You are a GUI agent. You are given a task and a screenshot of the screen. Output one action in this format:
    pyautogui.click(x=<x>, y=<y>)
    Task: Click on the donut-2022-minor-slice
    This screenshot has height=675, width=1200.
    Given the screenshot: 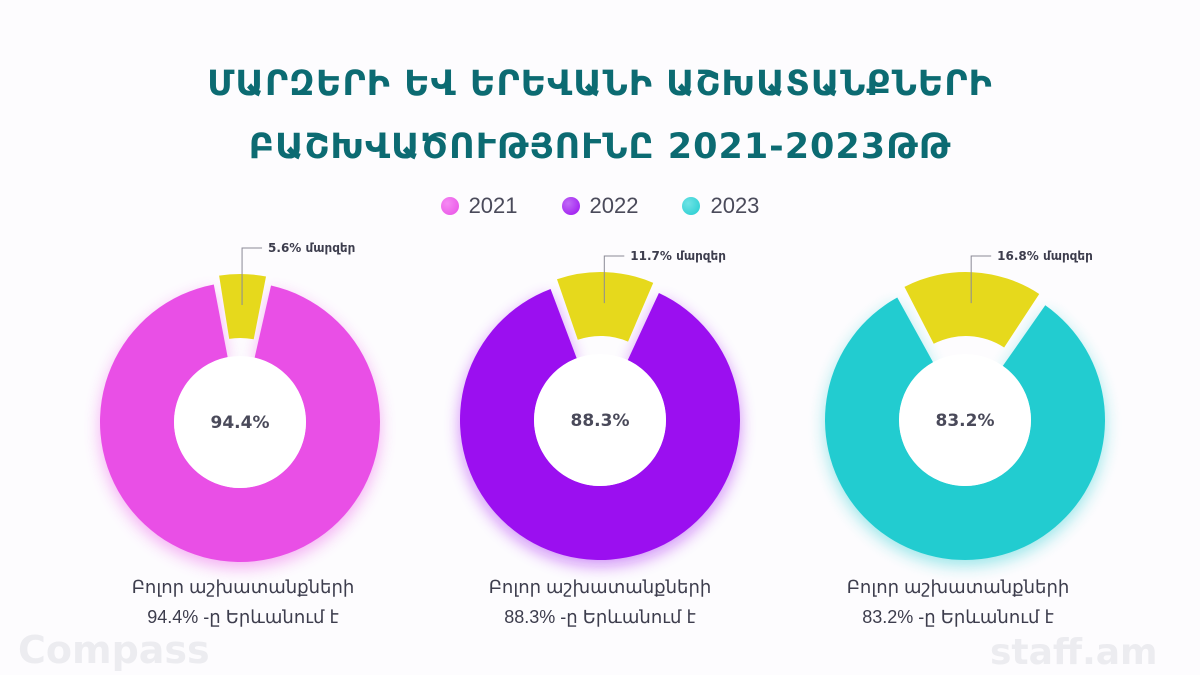 What is the action you would take?
    pyautogui.click(x=605, y=307)
    